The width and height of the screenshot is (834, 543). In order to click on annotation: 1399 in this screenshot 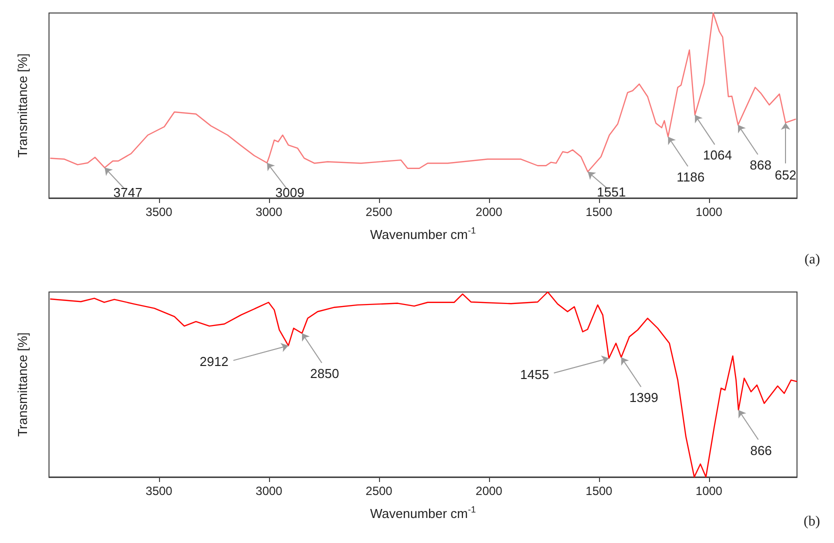, I will do `click(643, 398)`.